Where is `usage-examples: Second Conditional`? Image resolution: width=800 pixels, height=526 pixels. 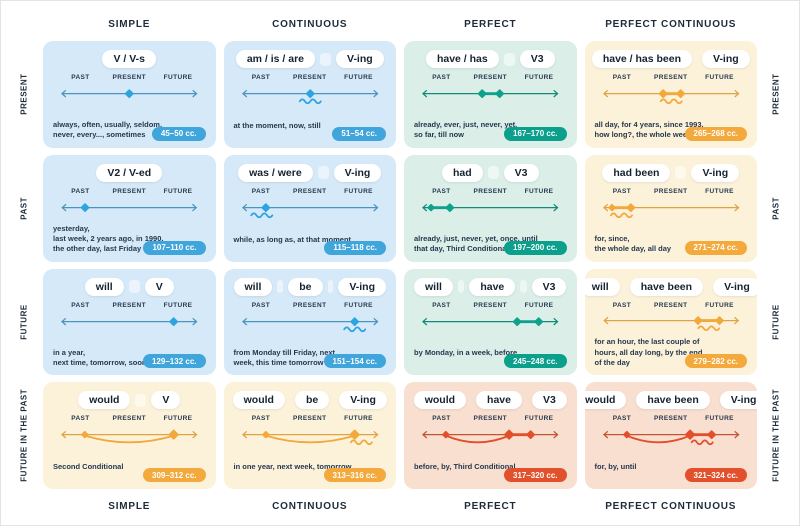
usage-examples: Second Conditional is located at coordinates (88, 466).